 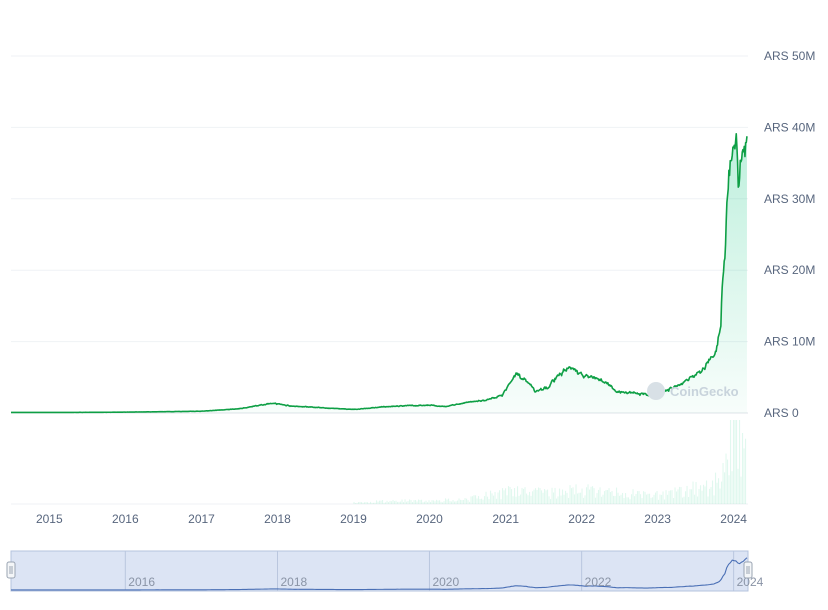 What do you see at coordinates (789, 342) in the screenshot?
I see `y-tick-label: ARS 10M` at bounding box center [789, 342].